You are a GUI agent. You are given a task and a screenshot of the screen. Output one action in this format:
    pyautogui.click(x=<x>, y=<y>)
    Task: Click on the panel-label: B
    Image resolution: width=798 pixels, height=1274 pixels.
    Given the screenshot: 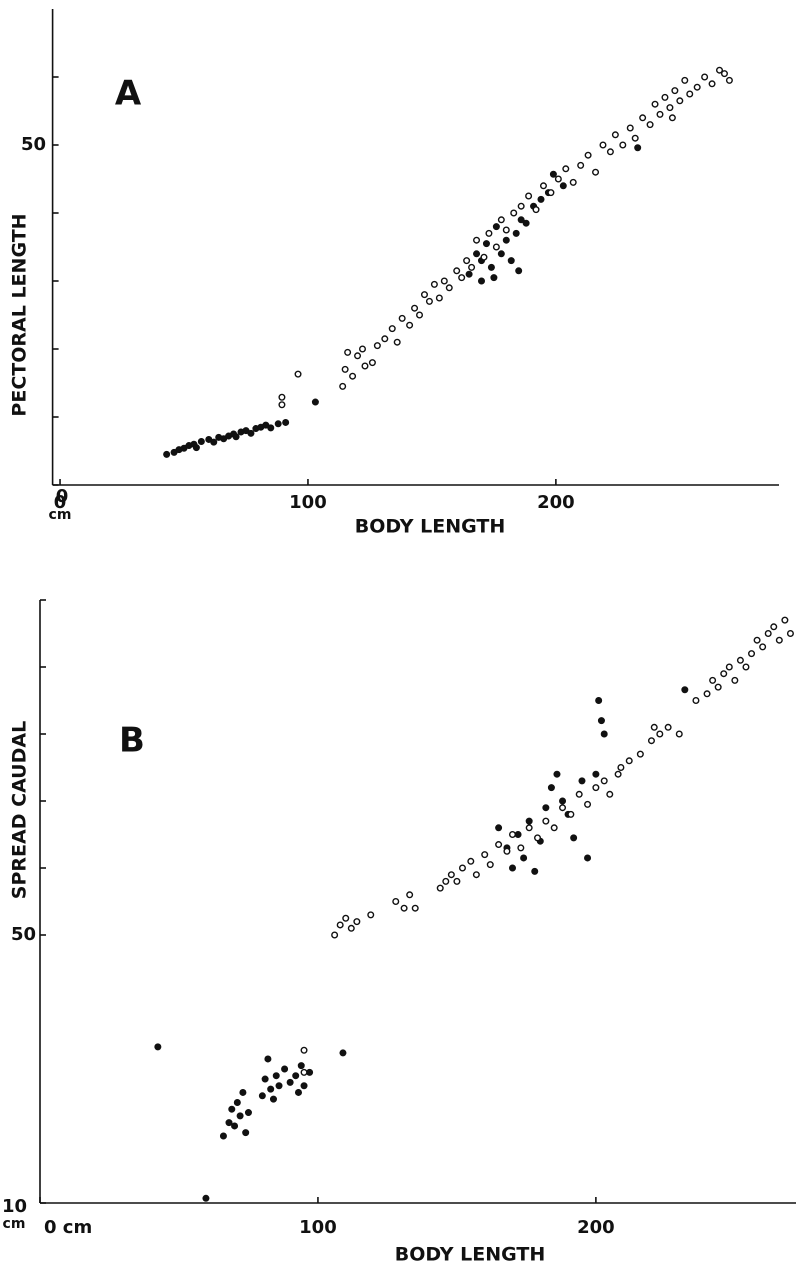 What is the action you would take?
    pyautogui.click(x=132, y=741)
    